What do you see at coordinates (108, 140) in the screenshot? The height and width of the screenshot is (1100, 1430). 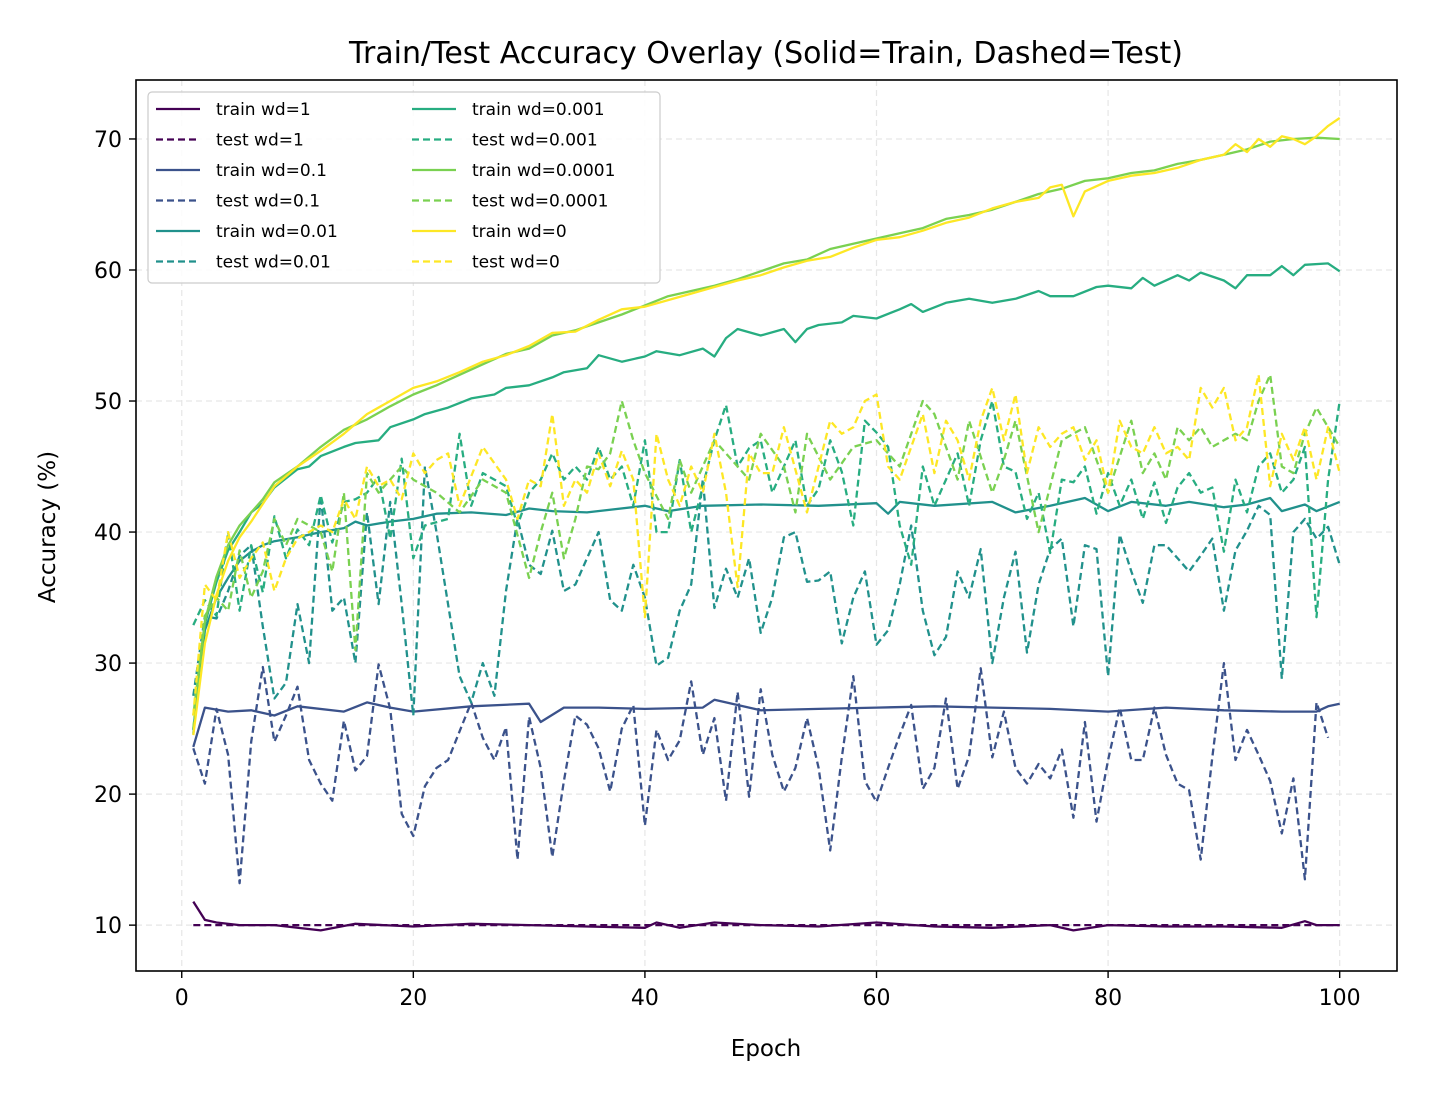 I see `y-tick-label: 70` at bounding box center [108, 140].